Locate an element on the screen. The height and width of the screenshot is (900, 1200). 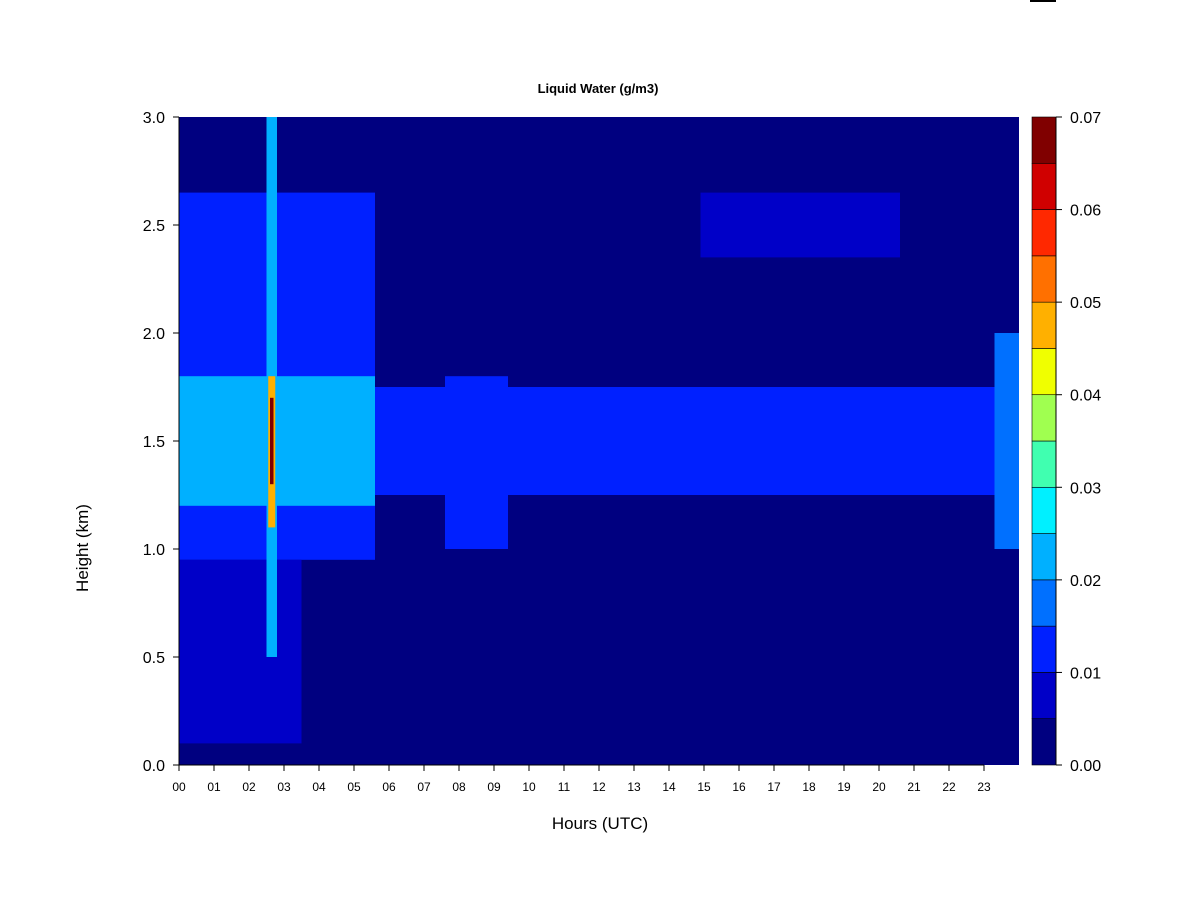
x-tick-label: 06 is located at coordinates (389, 787).